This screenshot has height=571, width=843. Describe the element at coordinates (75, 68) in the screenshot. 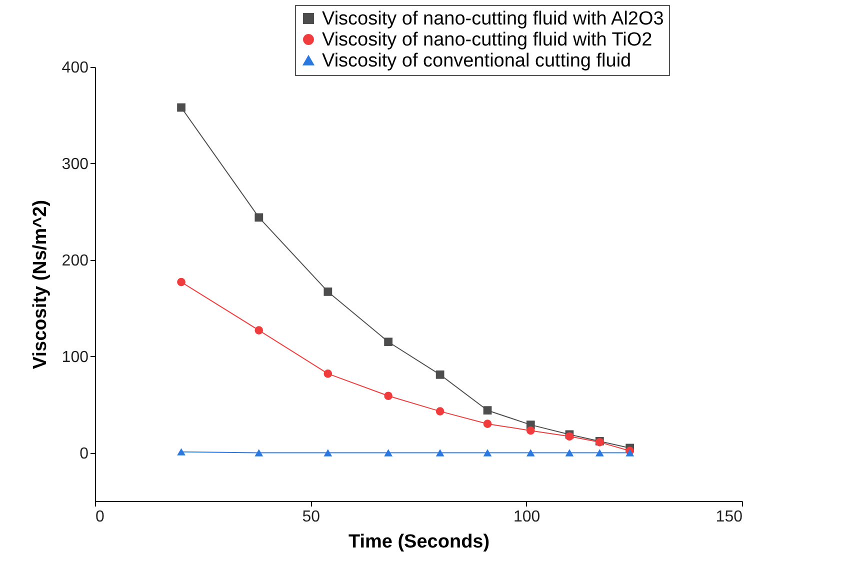

I see `y-tick-label: 400` at that location.